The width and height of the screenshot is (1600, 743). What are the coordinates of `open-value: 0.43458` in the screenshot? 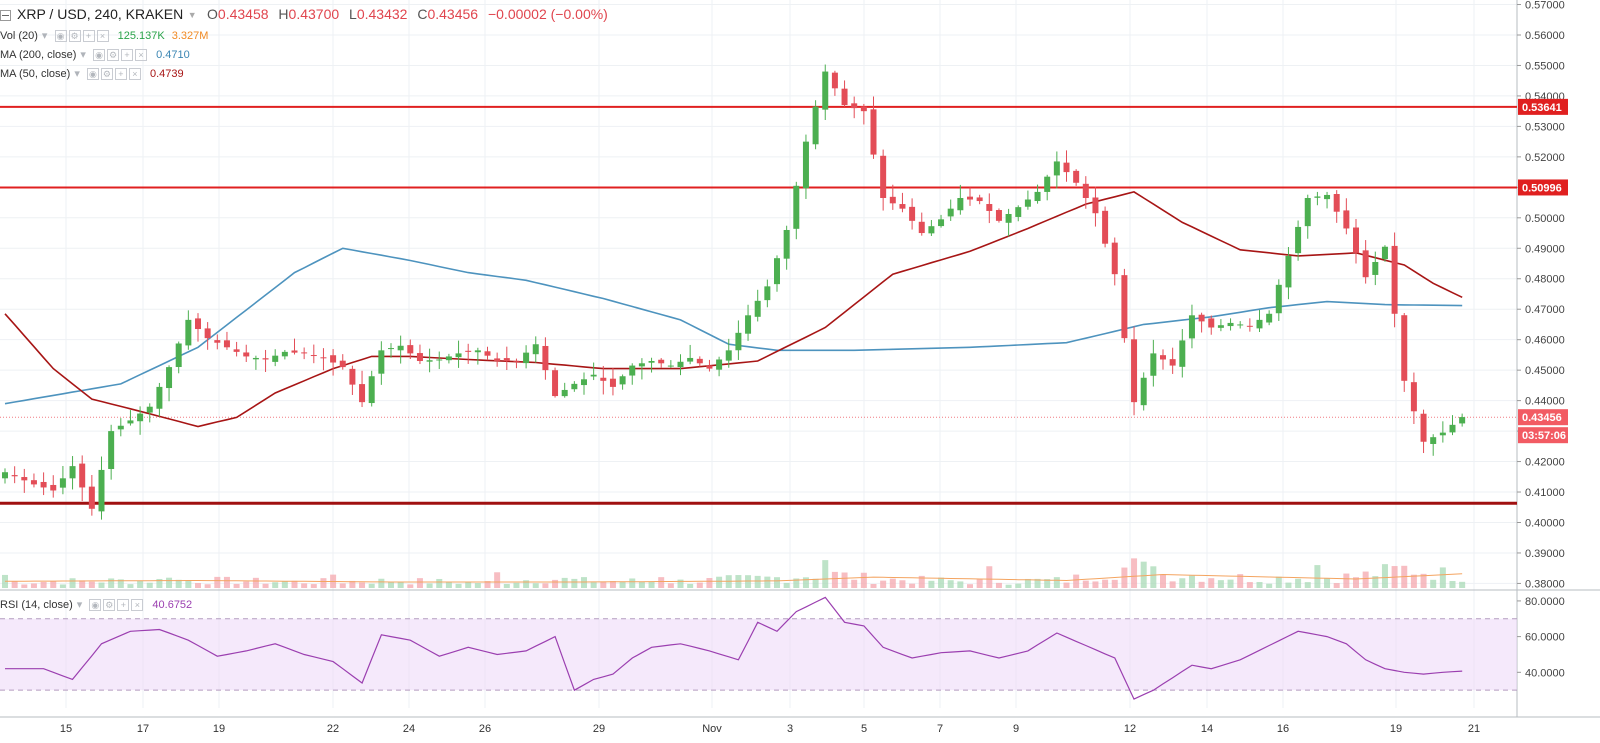 It's located at (243, 14).